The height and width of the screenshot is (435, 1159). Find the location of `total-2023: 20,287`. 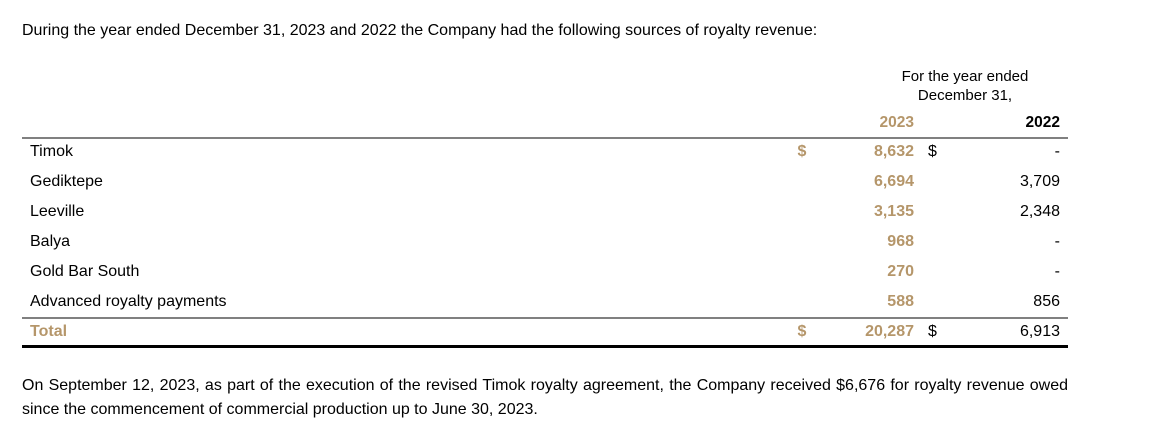

total-2023: 20,287 is located at coordinates (889, 331).